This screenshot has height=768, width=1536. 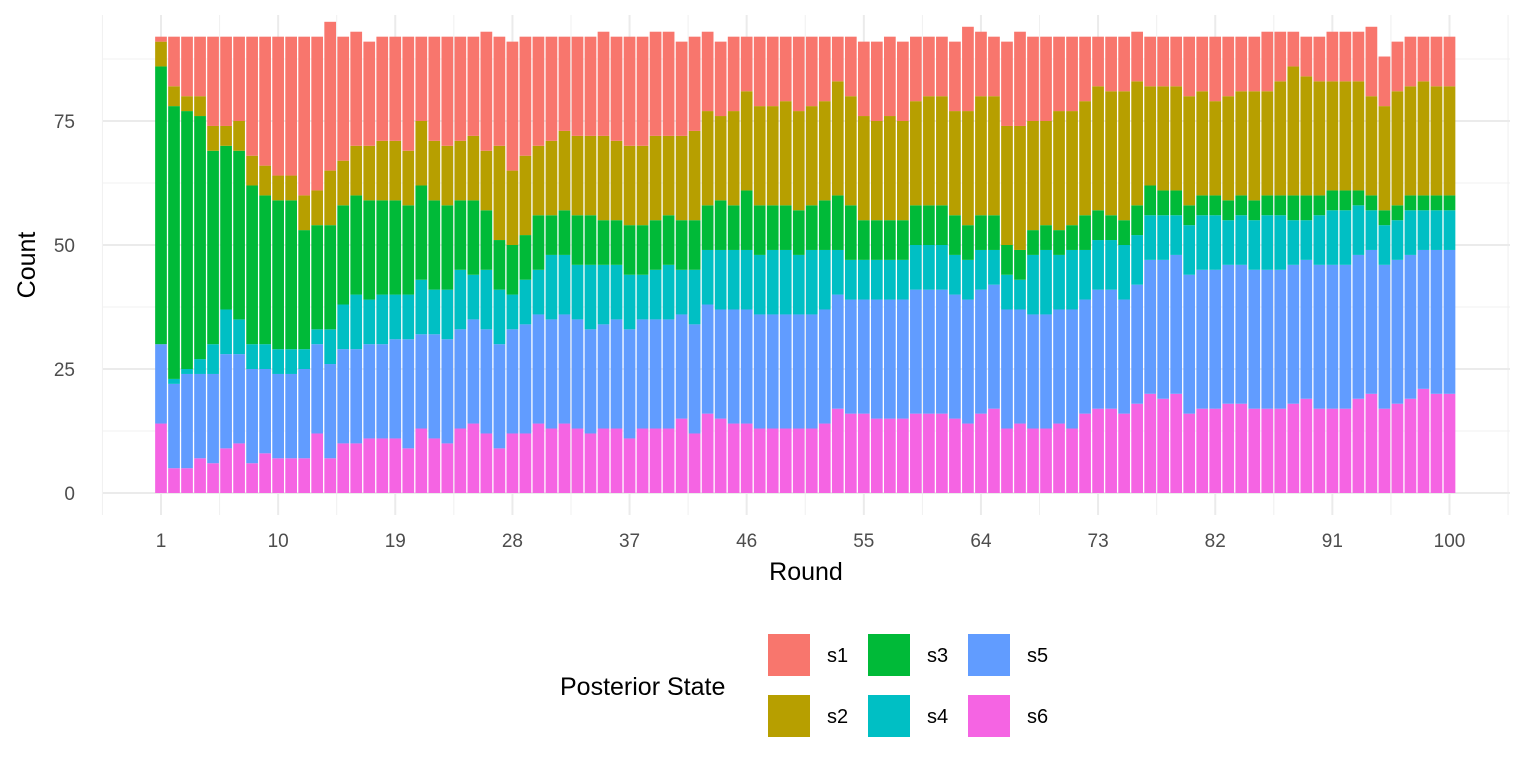 I want to click on x-tick-label: 100, so click(x=1450, y=541).